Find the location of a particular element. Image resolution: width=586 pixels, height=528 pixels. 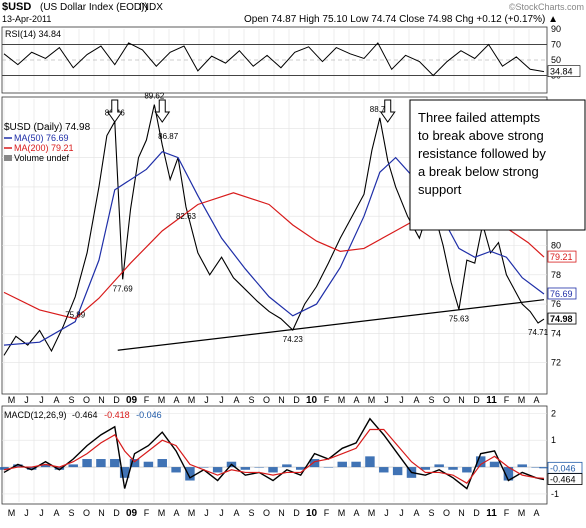

annotation-line: Three failed attempts is located at coordinates (479, 117).